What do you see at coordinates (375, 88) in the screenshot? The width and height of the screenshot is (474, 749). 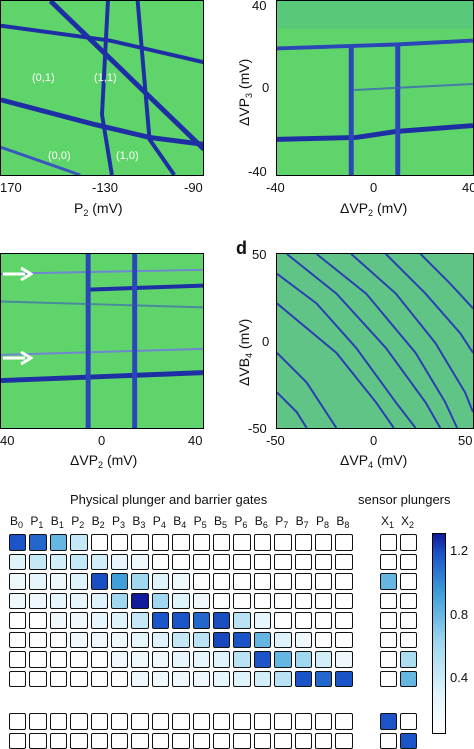 I see `panel-b-plot` at bounding box center [375, 88].